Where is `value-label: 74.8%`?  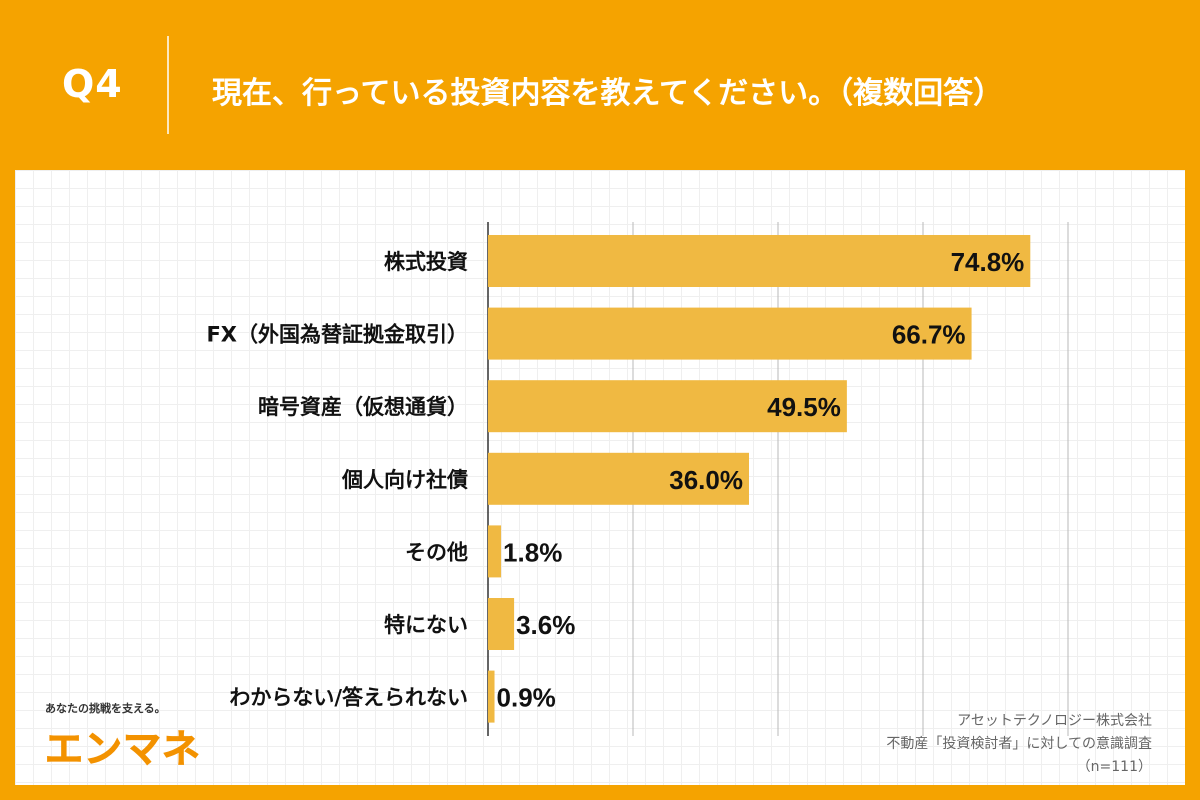
value-label: 74.8% is located at coordinates (988, 262).